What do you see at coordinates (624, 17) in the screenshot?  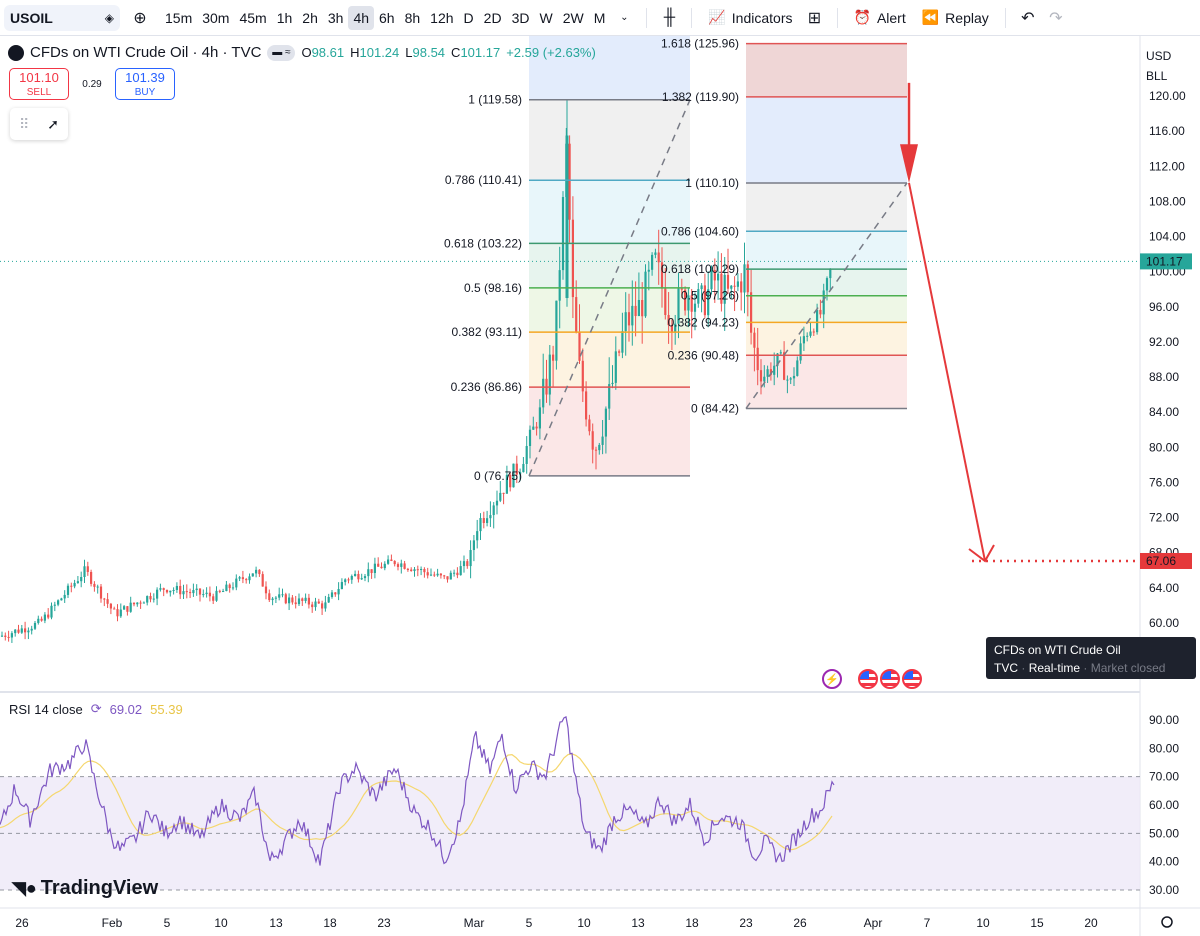 I see `chevron-down-icon: ⌄` at bounding box center [624, 17].